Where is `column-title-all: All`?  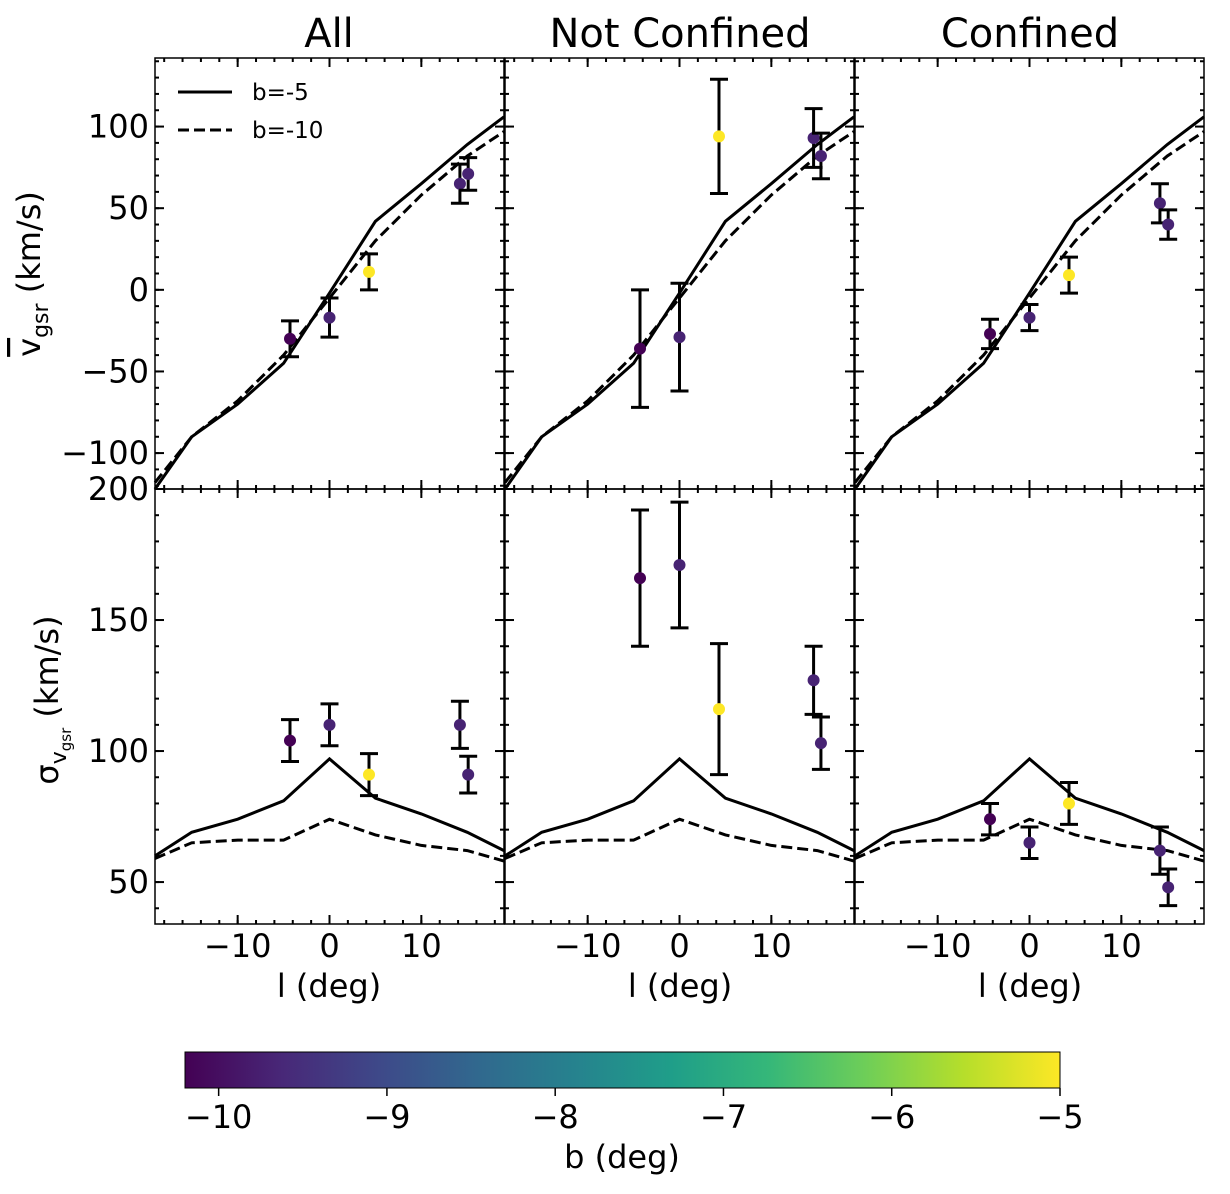
column-title-all: All is located at coordinates (329, 34).